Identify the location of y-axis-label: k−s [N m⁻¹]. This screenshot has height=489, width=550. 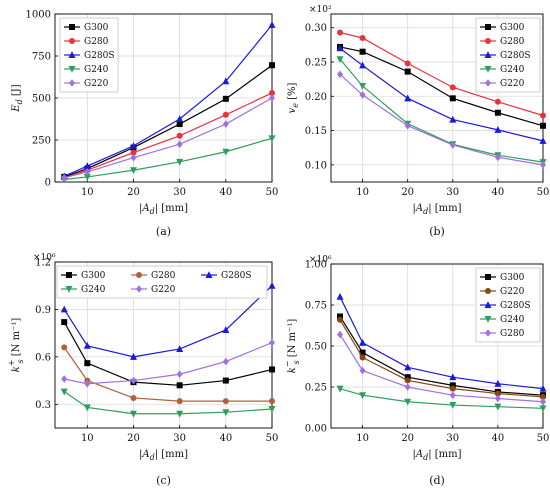
(292, 346).